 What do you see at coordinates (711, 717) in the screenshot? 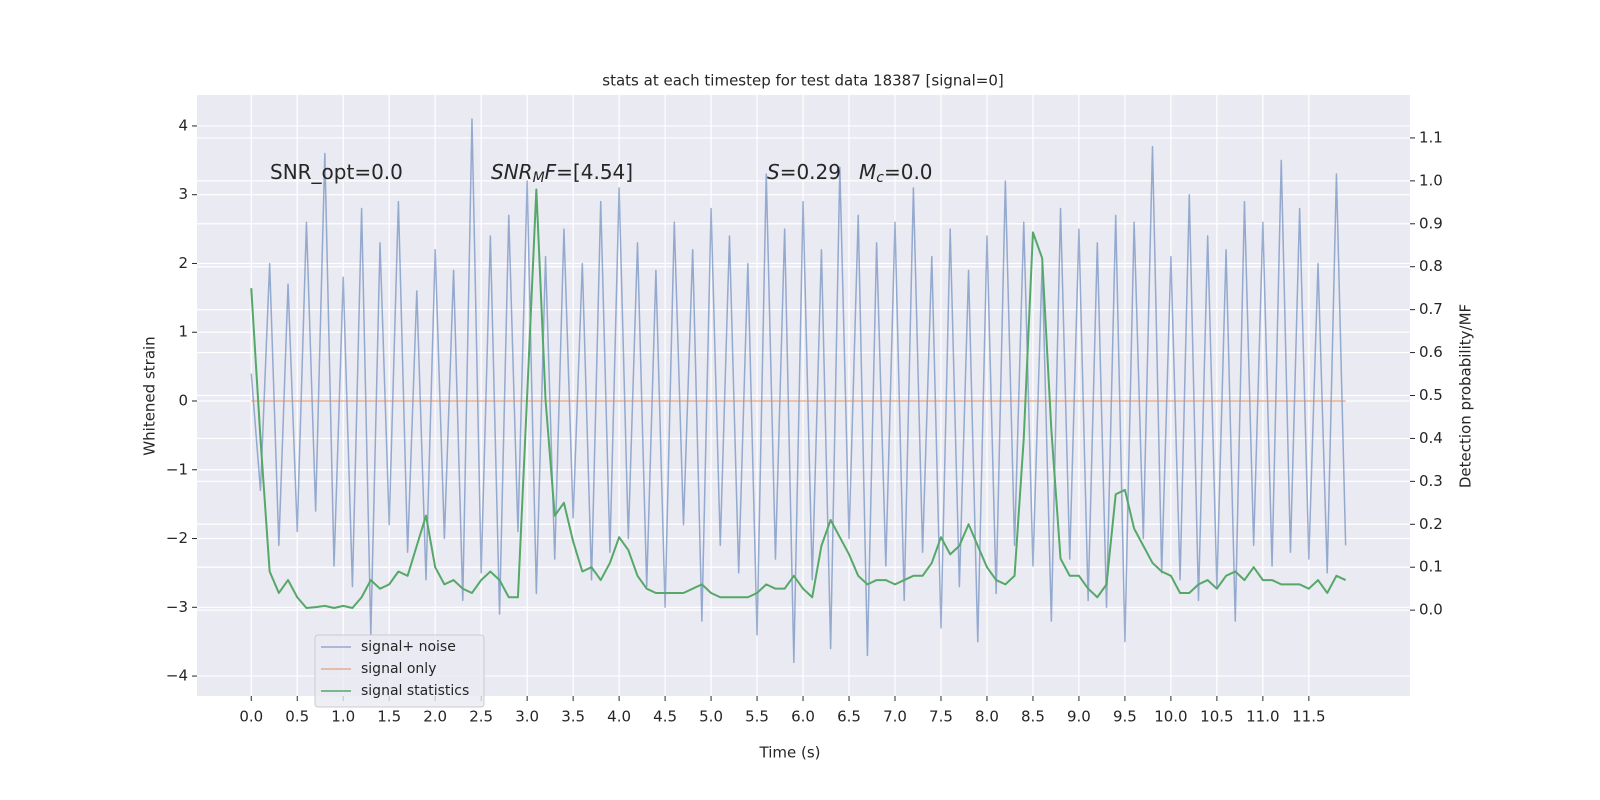
I see `x-tick-label: 5.0` at bounding box center [711, 717].